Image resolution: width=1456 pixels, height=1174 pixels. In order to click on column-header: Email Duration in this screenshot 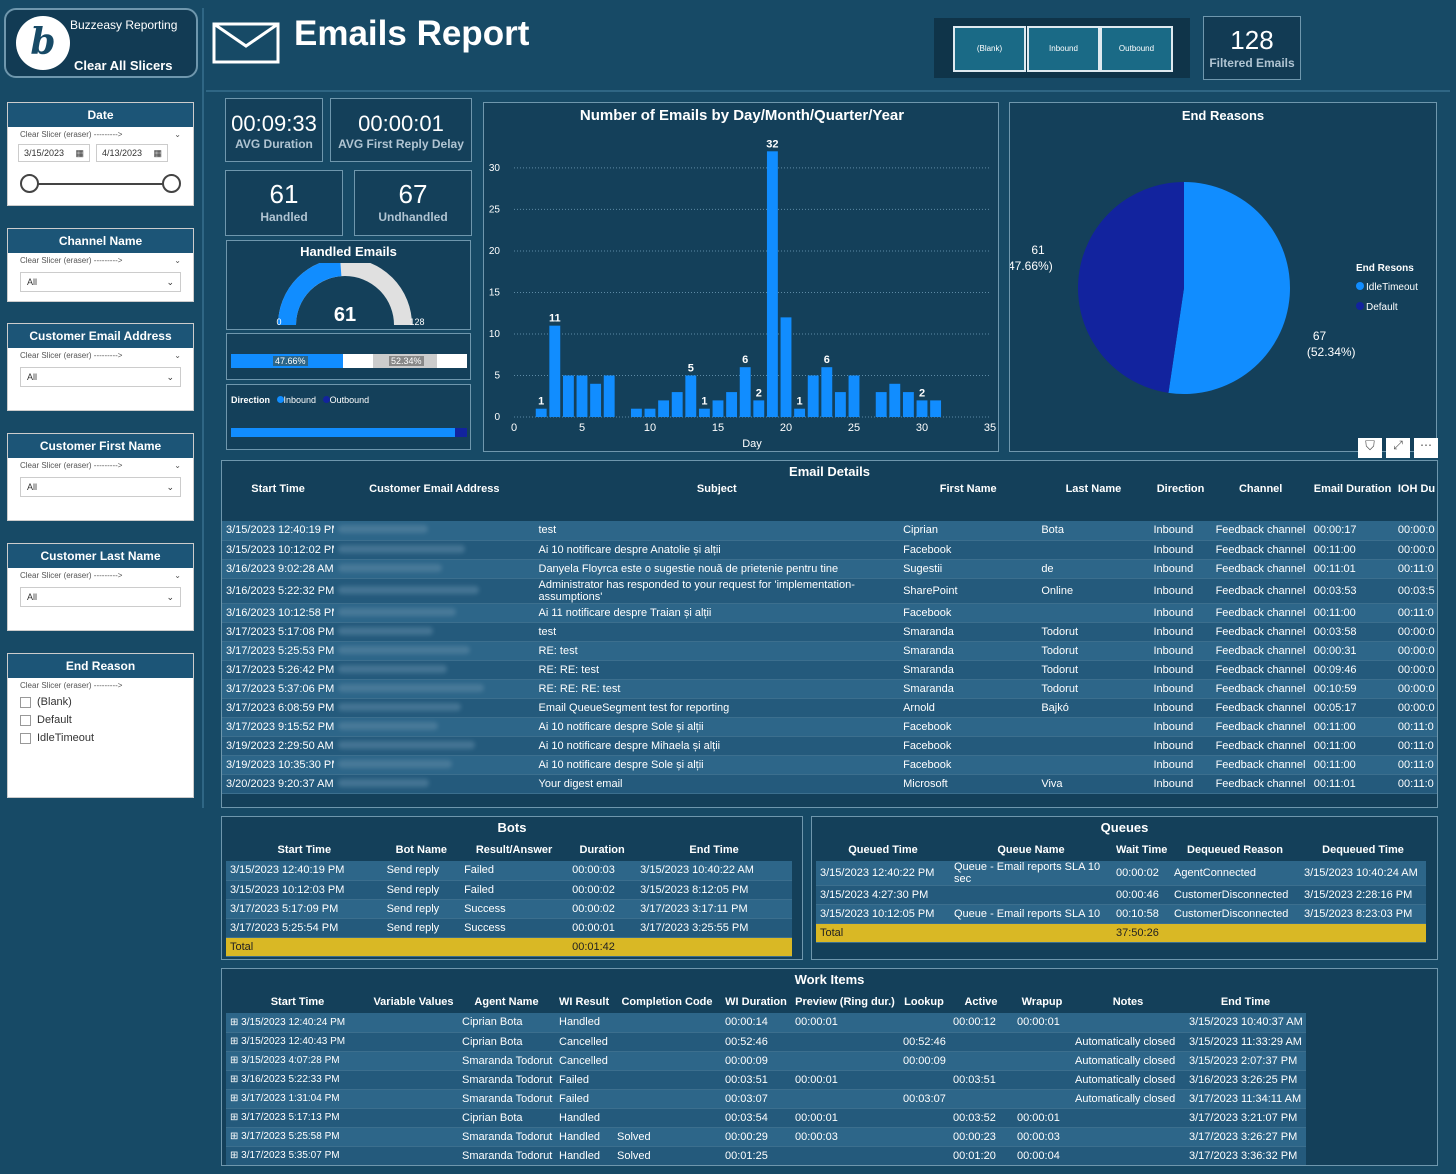, I will do `click(1352, 489)`.